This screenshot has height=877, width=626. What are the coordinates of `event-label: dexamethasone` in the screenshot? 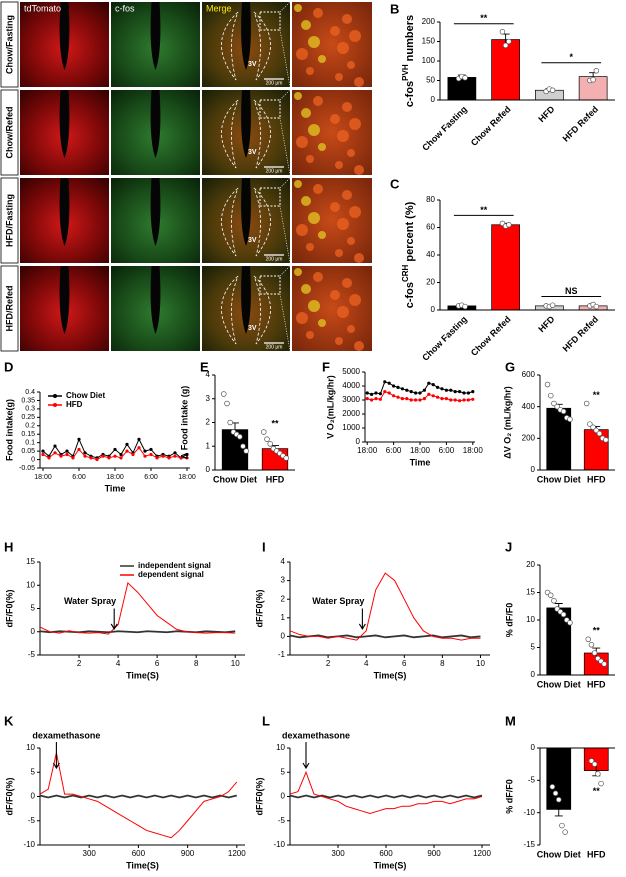 It's located at (66, 735).